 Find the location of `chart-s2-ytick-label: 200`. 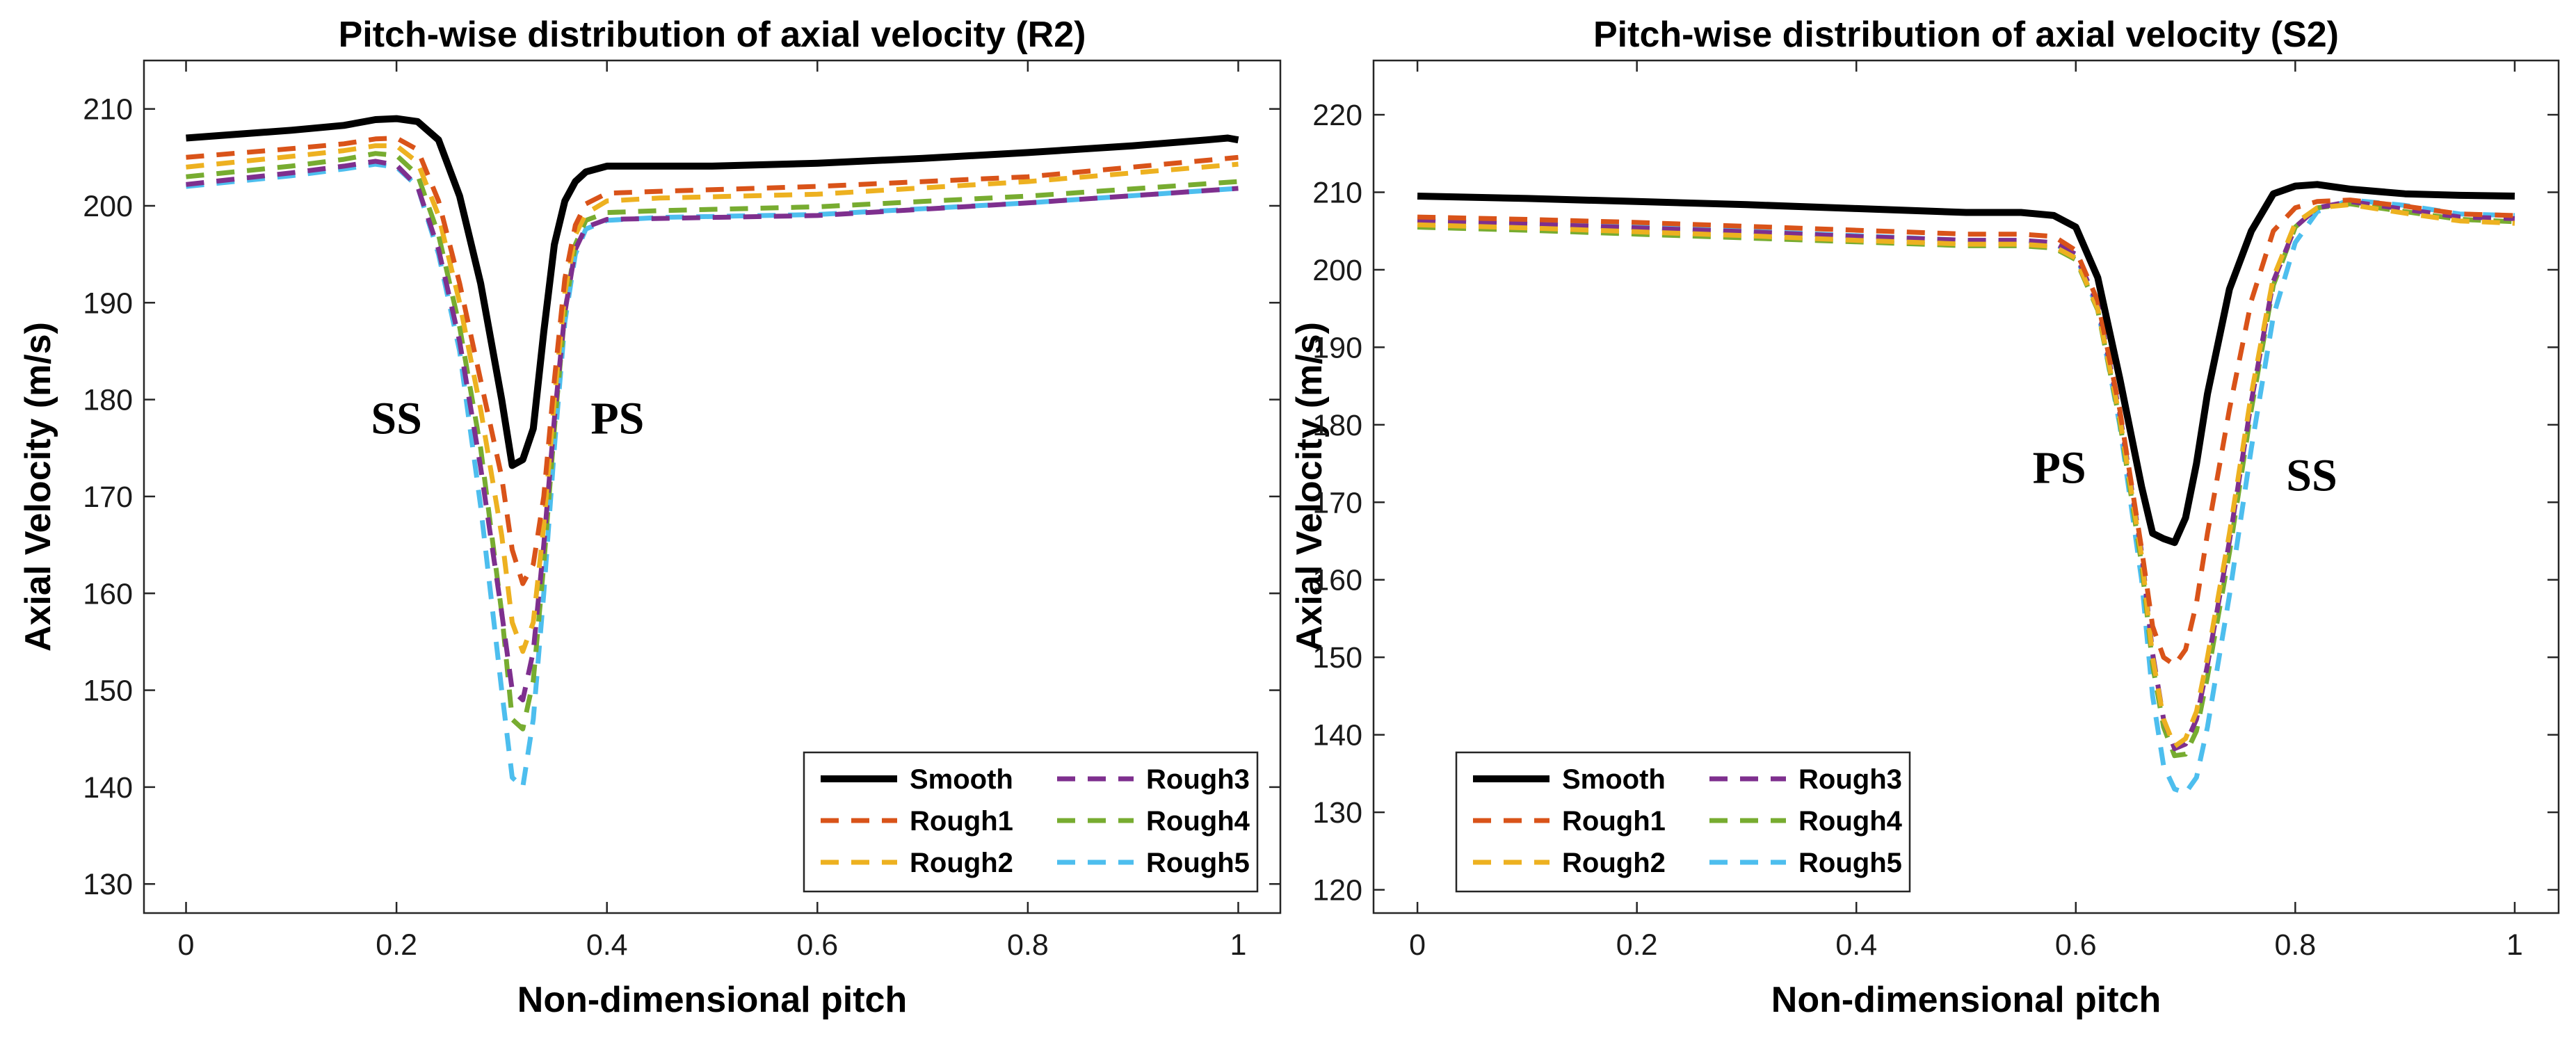

chart-s2-ytick-label: 200 is located at coordinates (1337, 270).